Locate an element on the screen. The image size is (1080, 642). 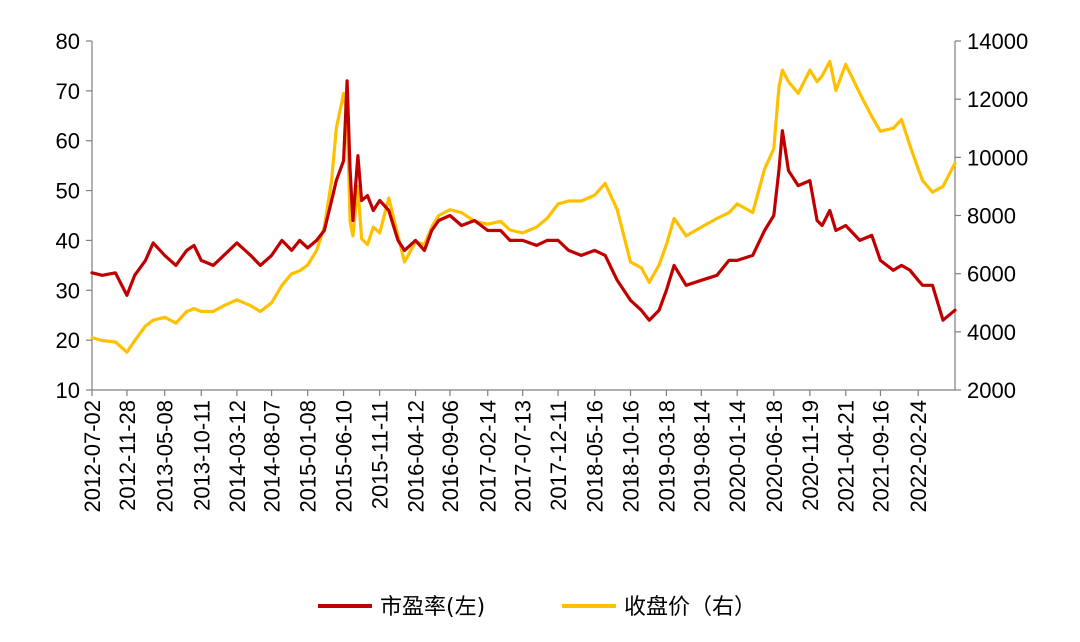
right-y-tick-label: 12000 is located at coordinates (997, 99).